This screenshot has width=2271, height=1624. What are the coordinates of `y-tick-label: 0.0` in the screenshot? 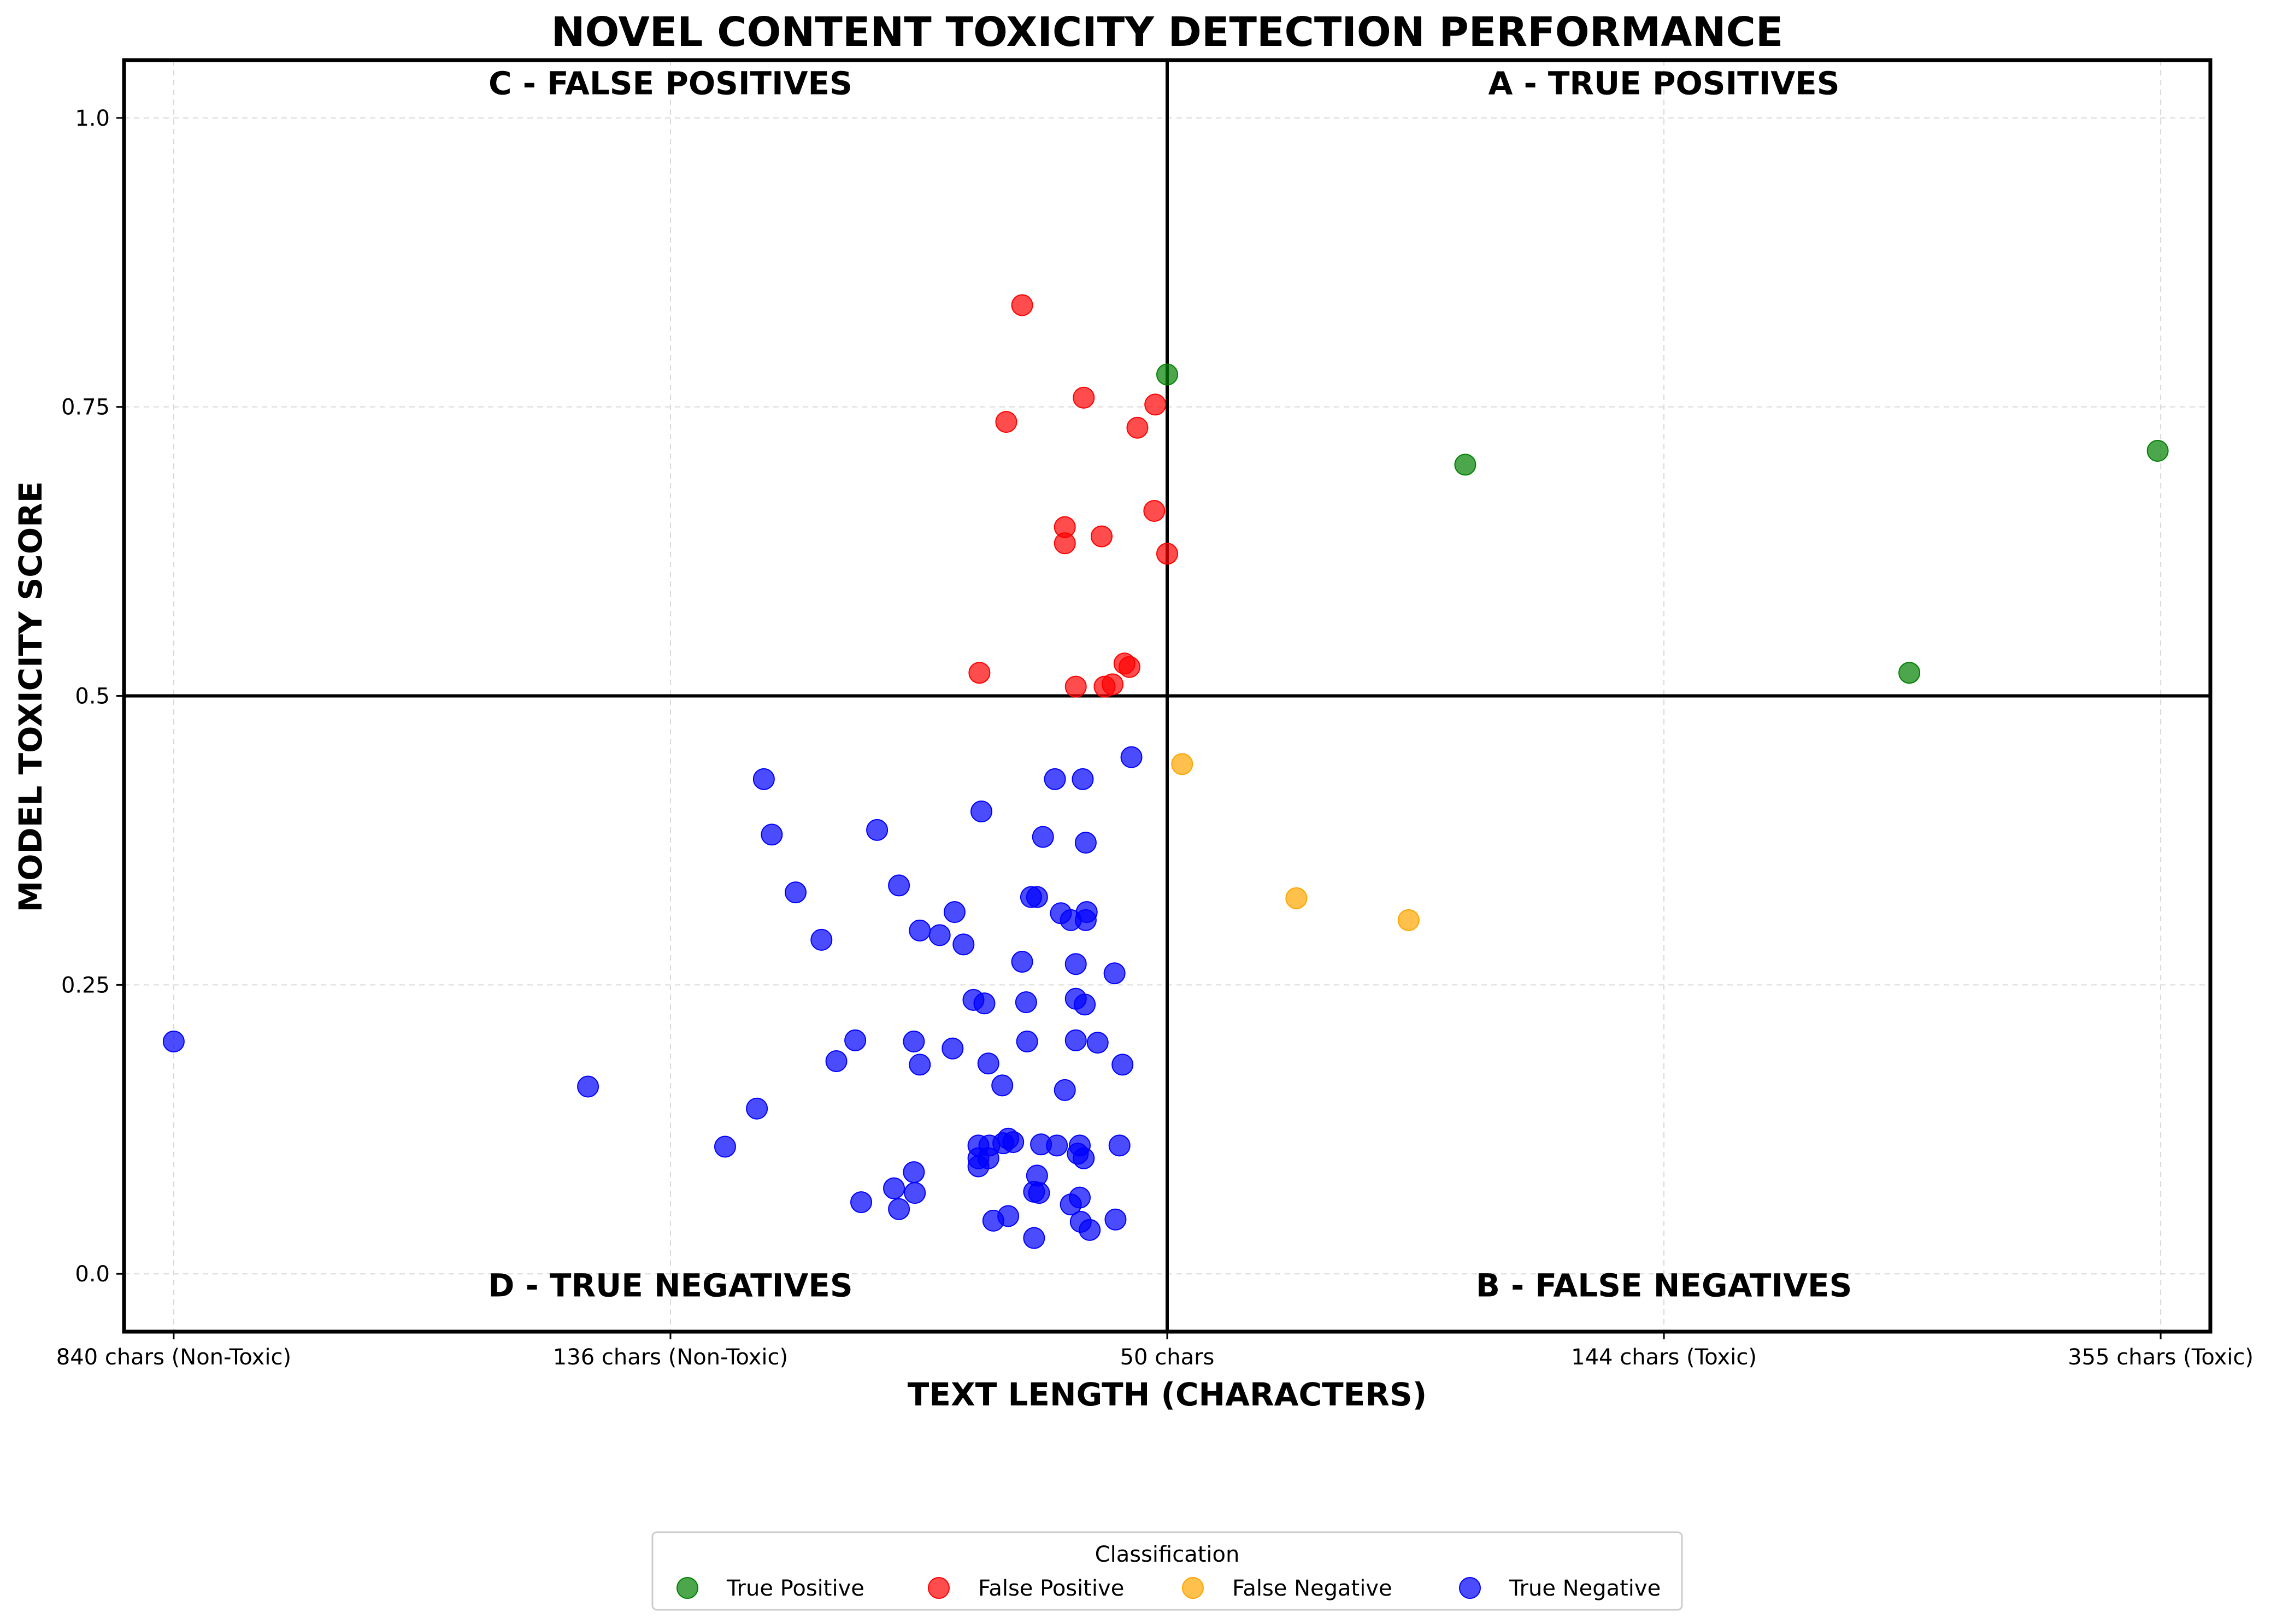 It's located at (92, 1274).